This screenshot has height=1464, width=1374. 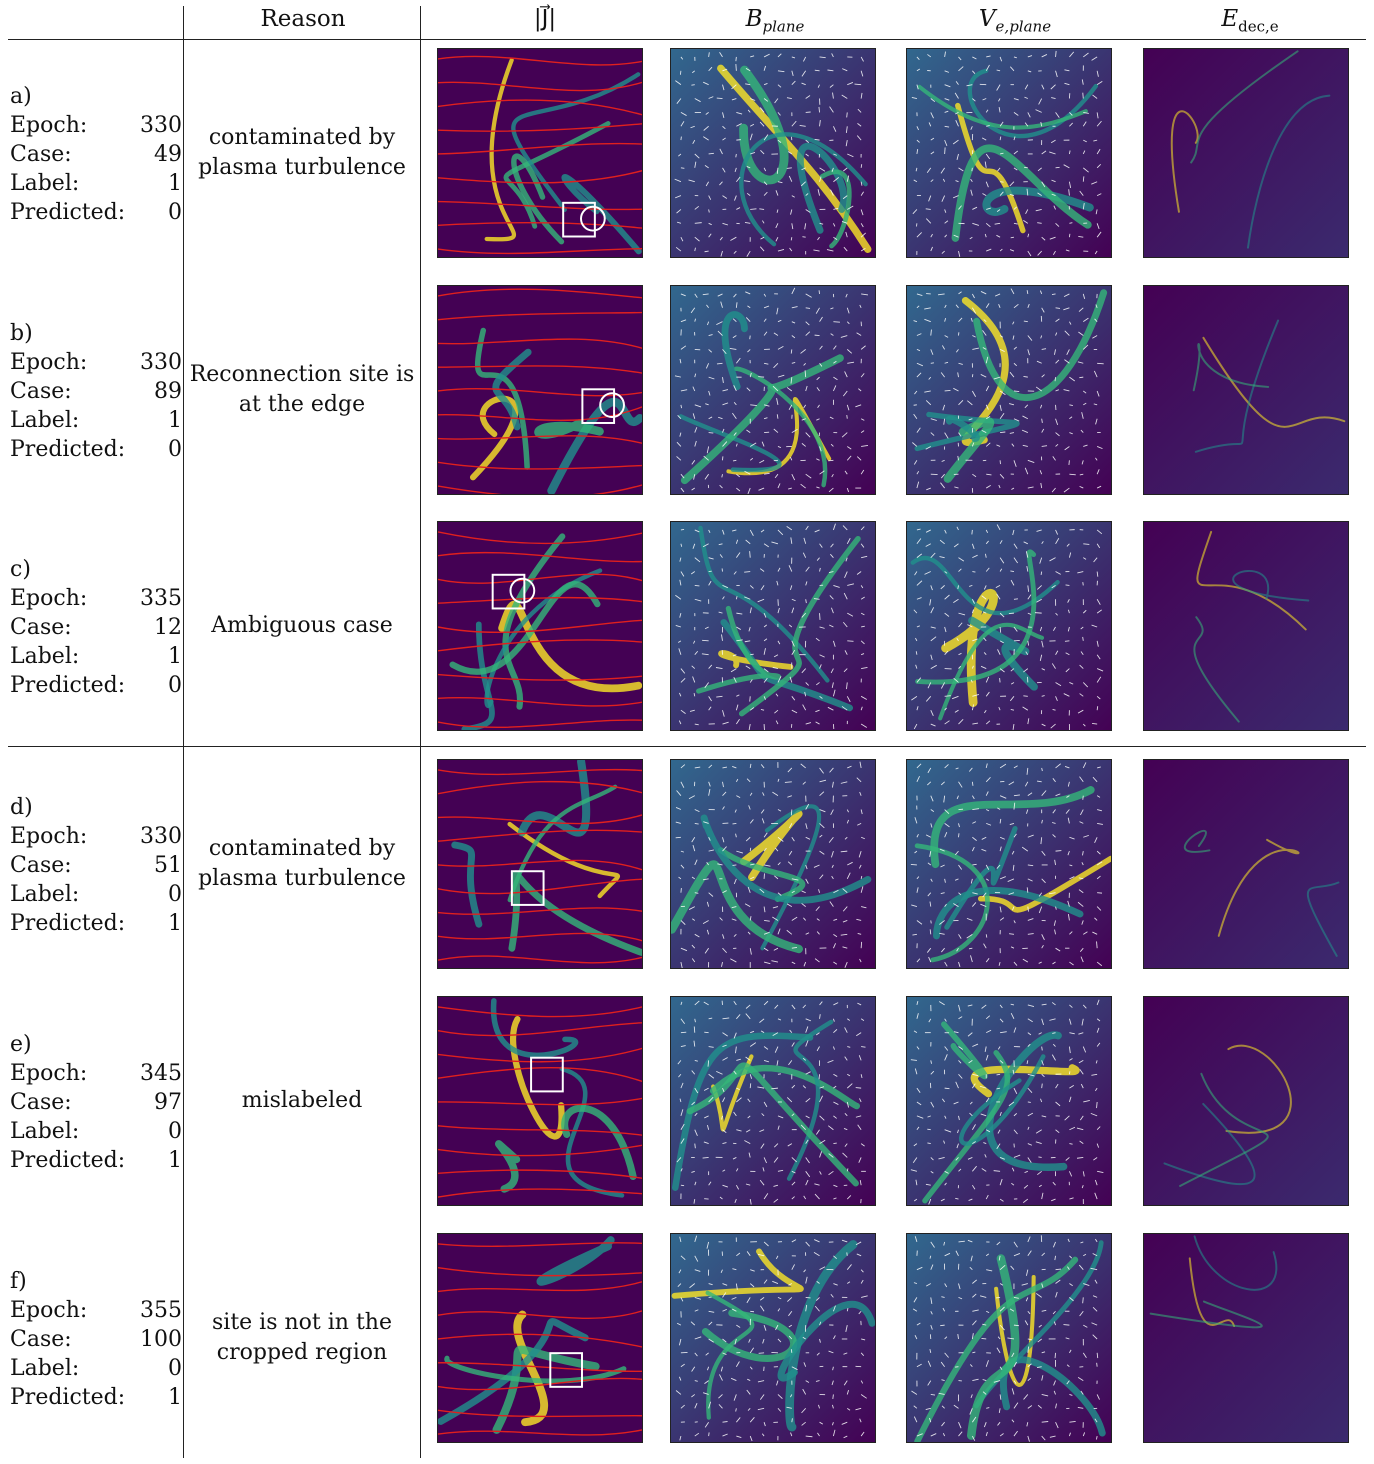 I want to click on panel-v-plane, so click(x=1009, y=1101).